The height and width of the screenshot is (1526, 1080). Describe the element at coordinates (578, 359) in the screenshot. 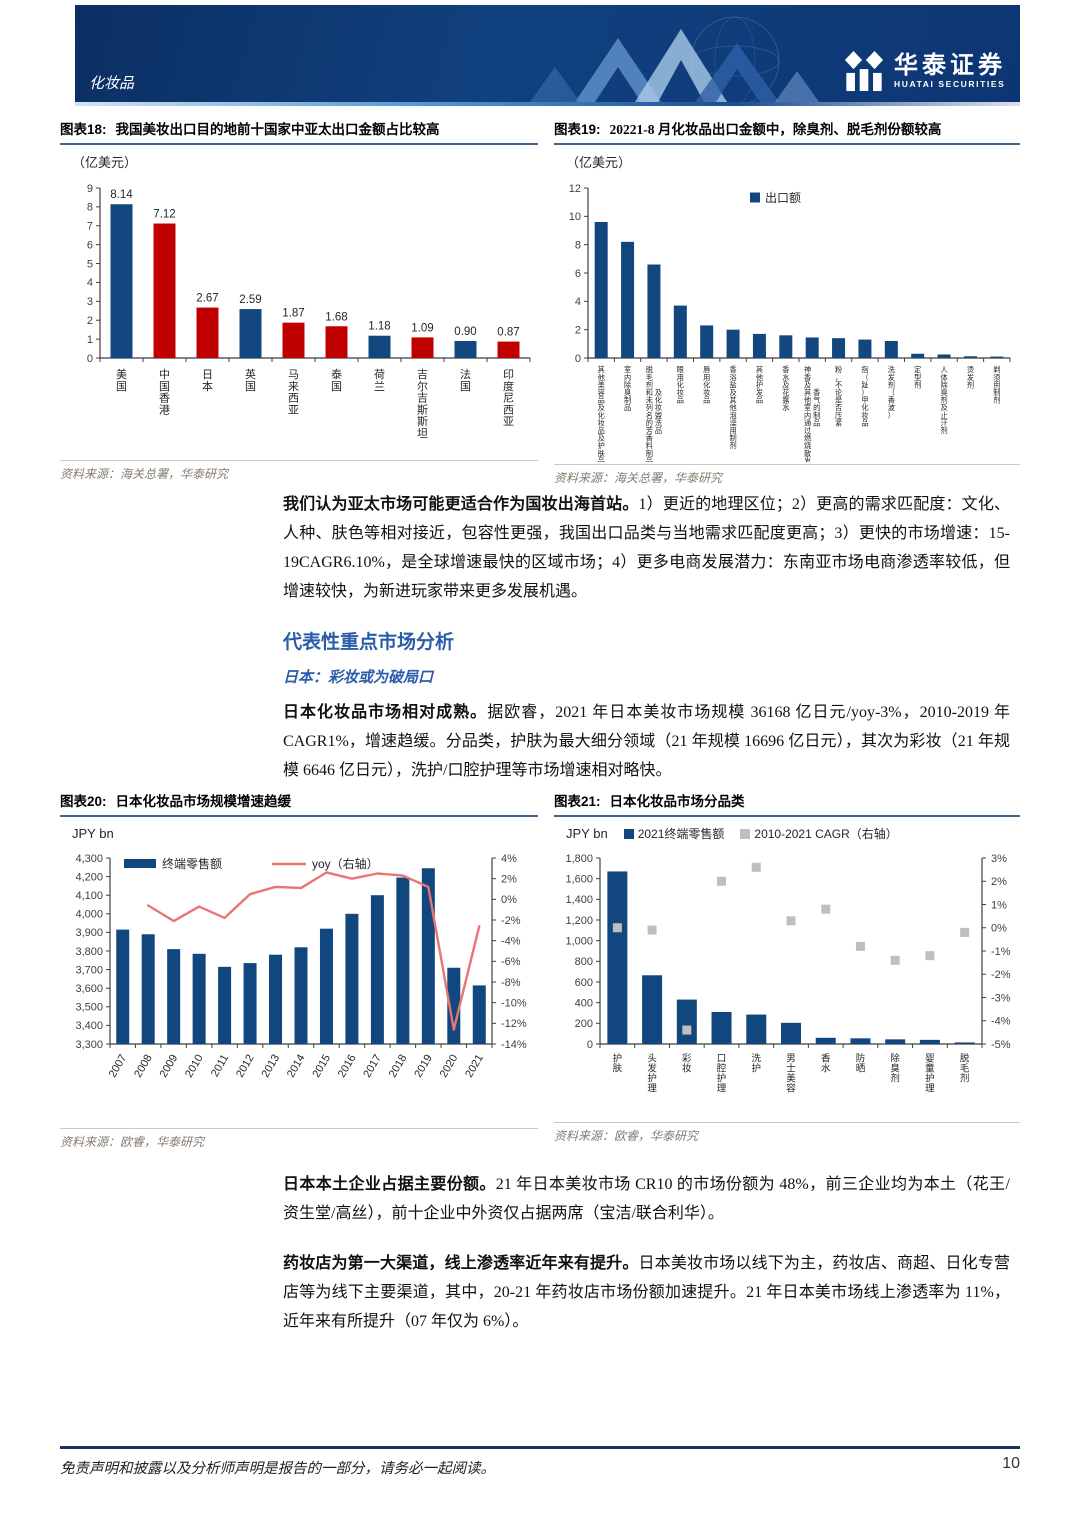

I see `svg-text: 0` at that location.